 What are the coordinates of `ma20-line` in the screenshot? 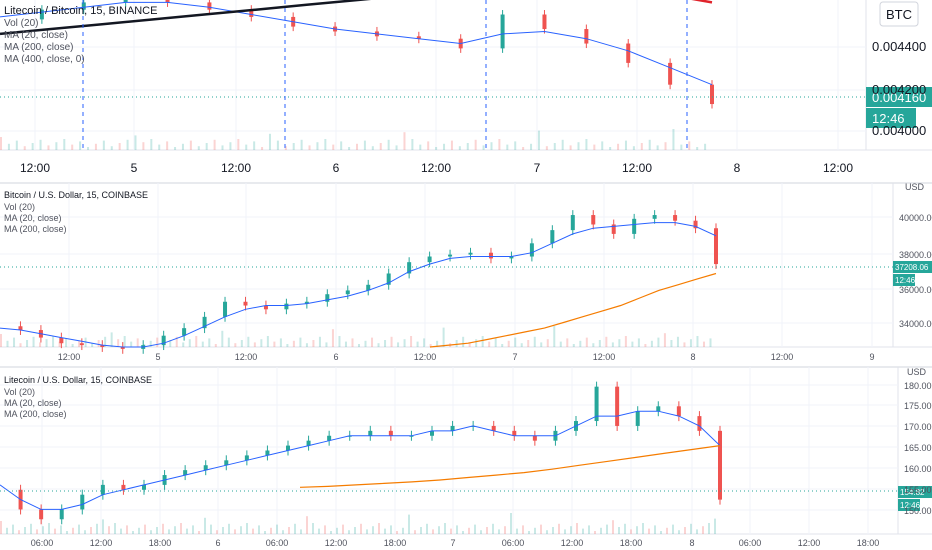 It's located at (356, 43).